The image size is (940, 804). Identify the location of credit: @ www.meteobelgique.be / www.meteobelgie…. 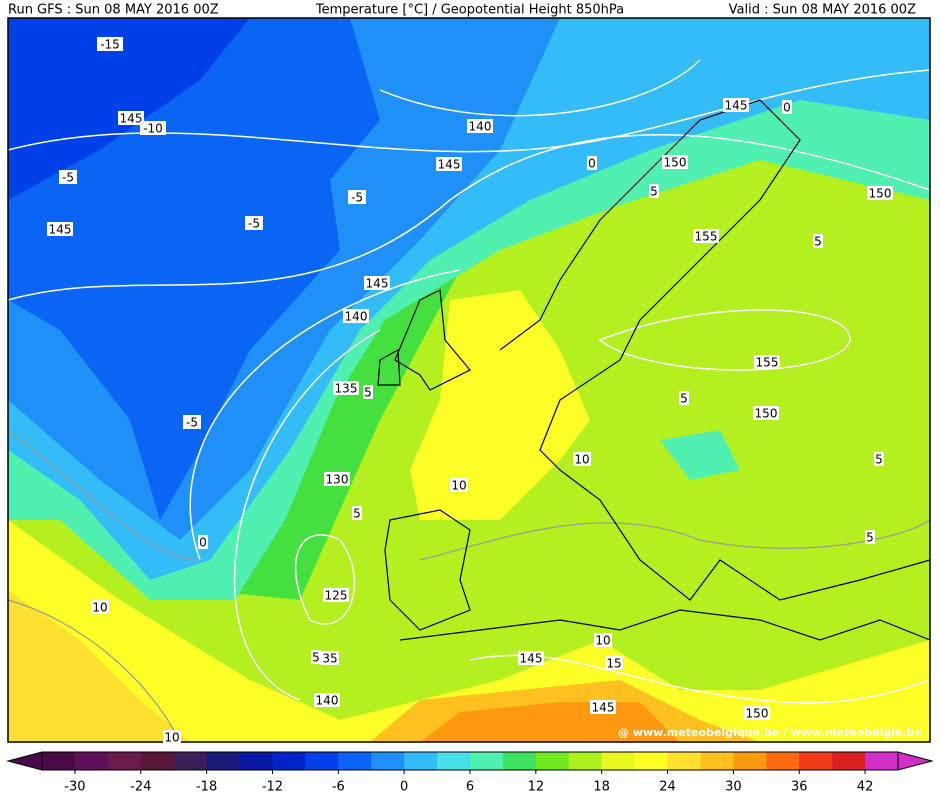
(770, 732).